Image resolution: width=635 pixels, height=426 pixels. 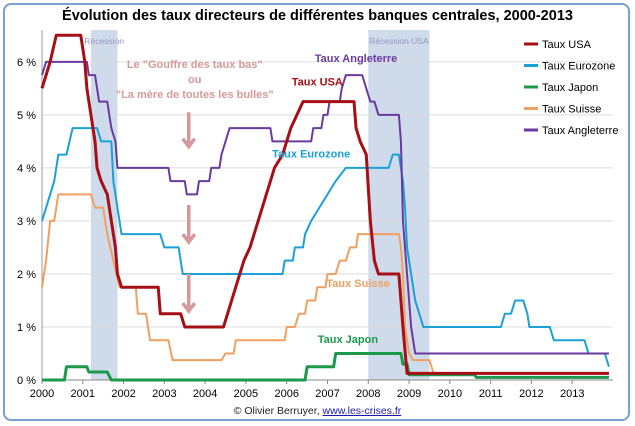 I want to click on y-tick-label: 0 %, so click(x=26, y=381).